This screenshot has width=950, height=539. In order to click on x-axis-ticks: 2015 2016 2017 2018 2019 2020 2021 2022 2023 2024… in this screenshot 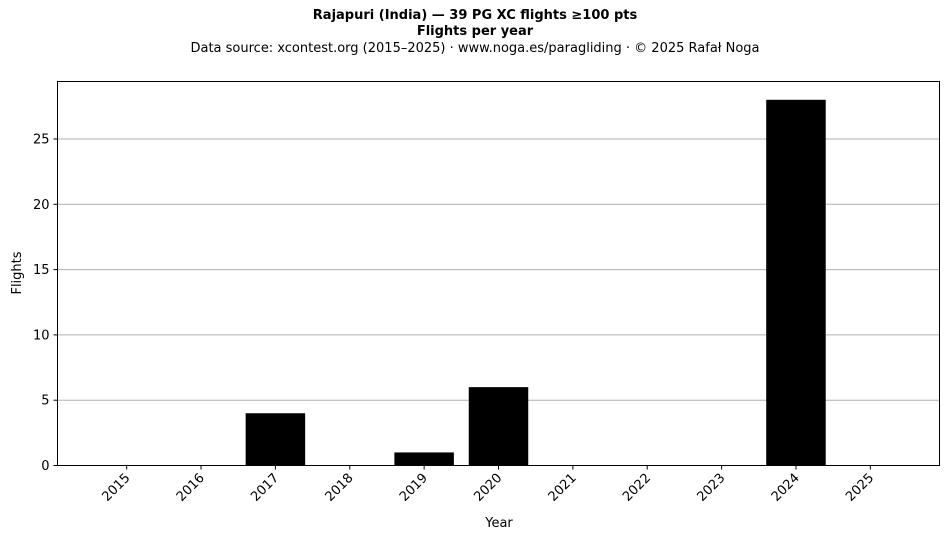, I will do `click(488, 485)`.